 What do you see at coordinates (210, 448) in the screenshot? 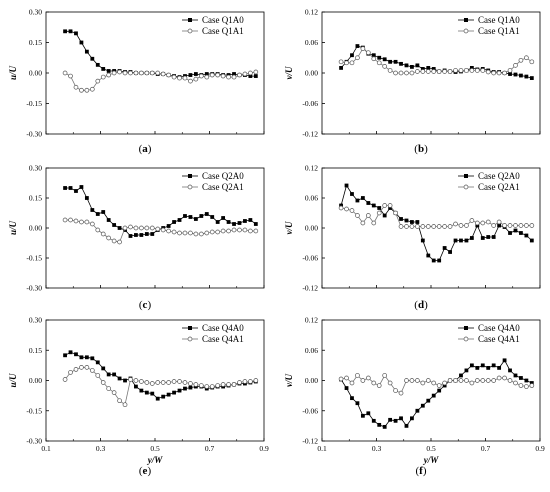
I see `x-tick-label: 0.7` at bounding box center [210, 448].